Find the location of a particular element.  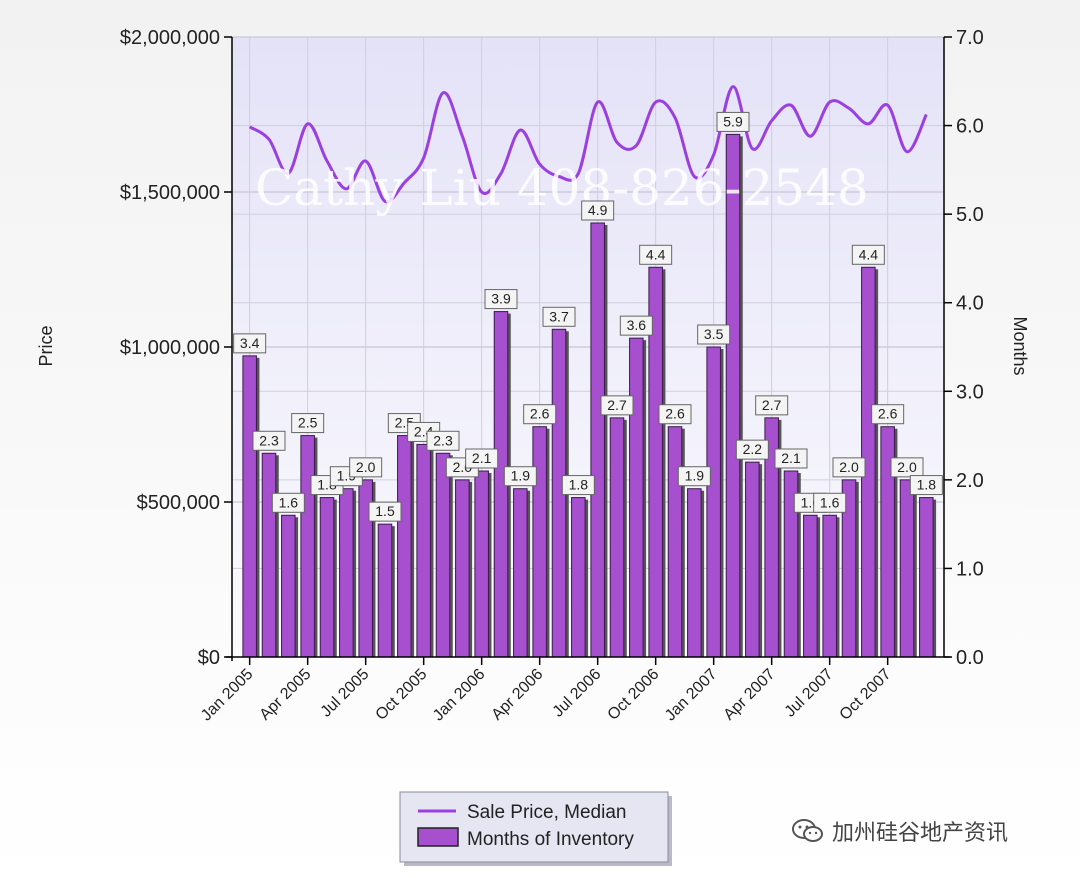

y-left-axis-title: Price is located at coordinates (46, 345).